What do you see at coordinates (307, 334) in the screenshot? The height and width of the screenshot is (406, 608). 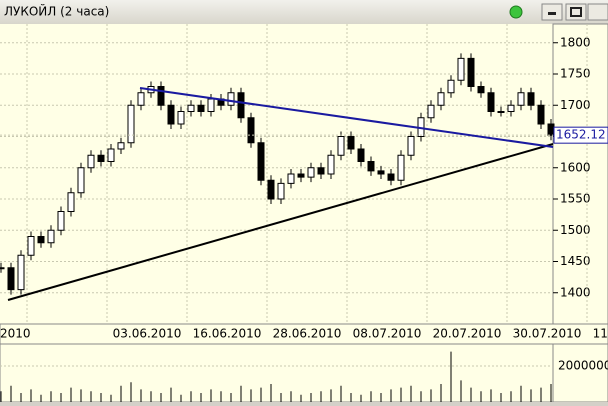 I see `x-tick-label: 28.06.2010` at bounding box center [307, 334].